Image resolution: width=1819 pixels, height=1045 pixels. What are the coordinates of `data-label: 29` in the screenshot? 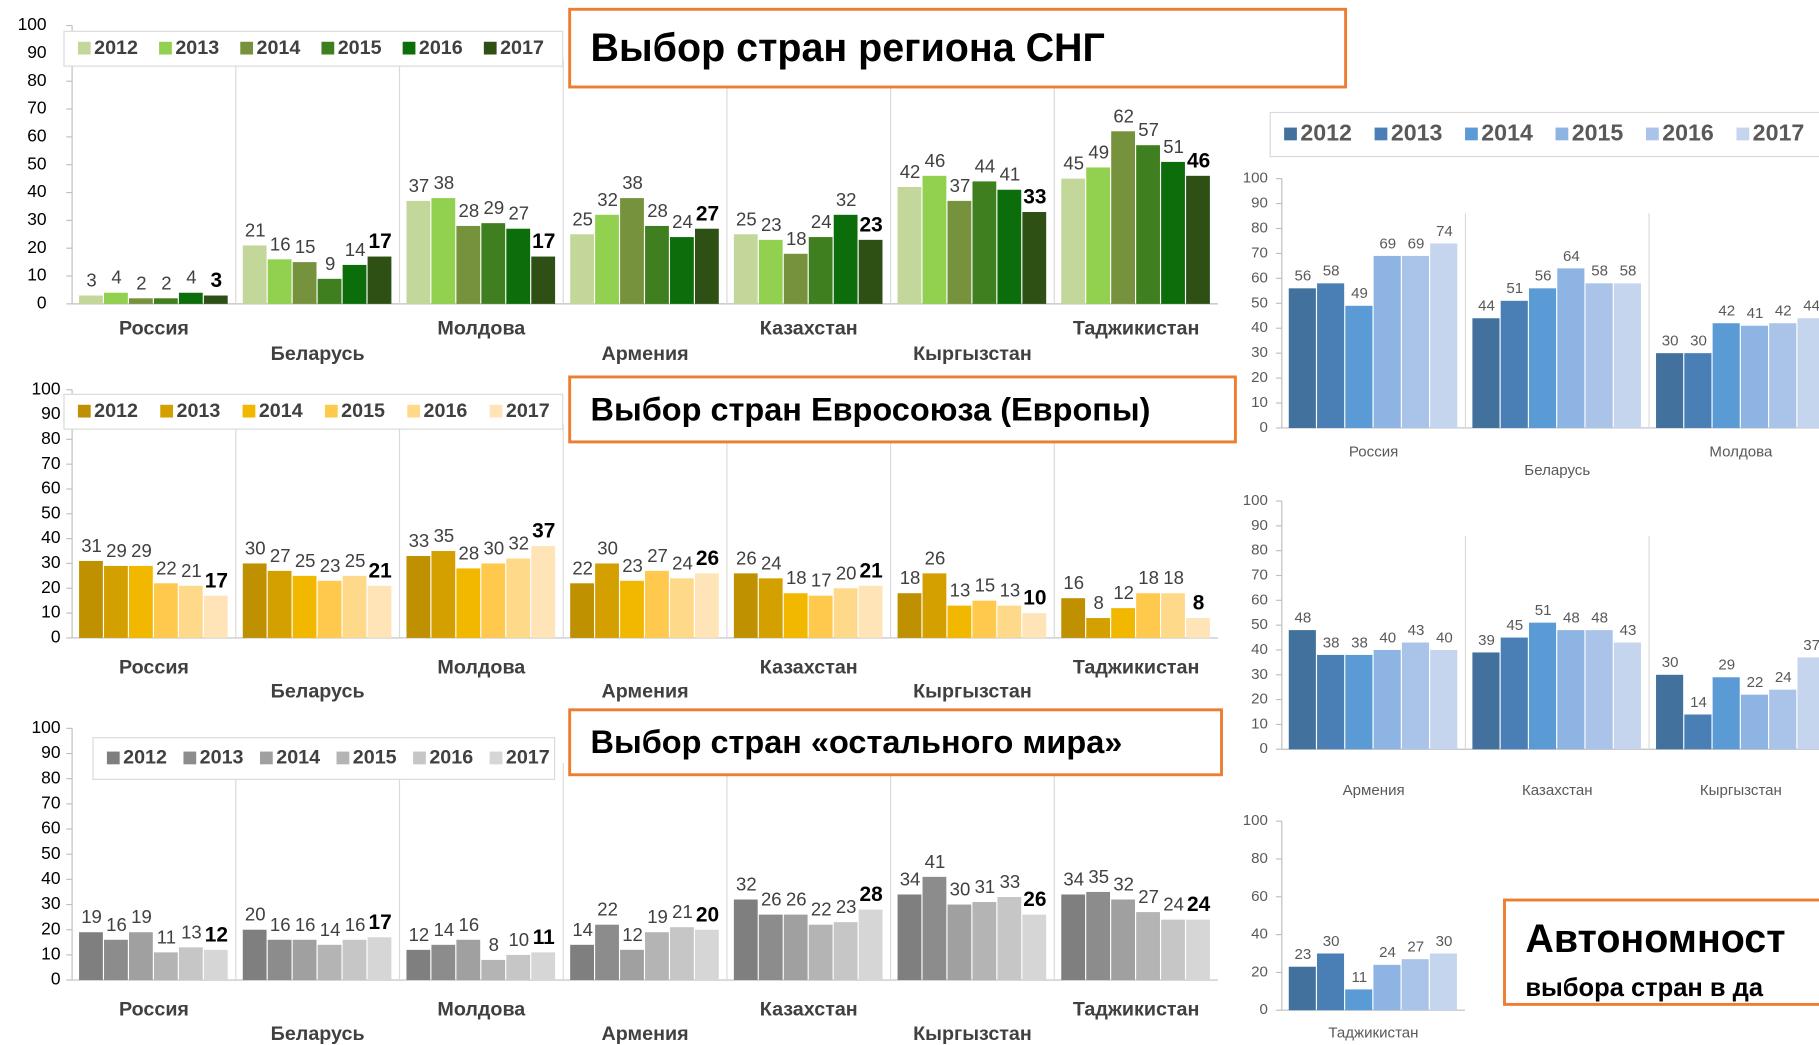 It's located at (116, 550).